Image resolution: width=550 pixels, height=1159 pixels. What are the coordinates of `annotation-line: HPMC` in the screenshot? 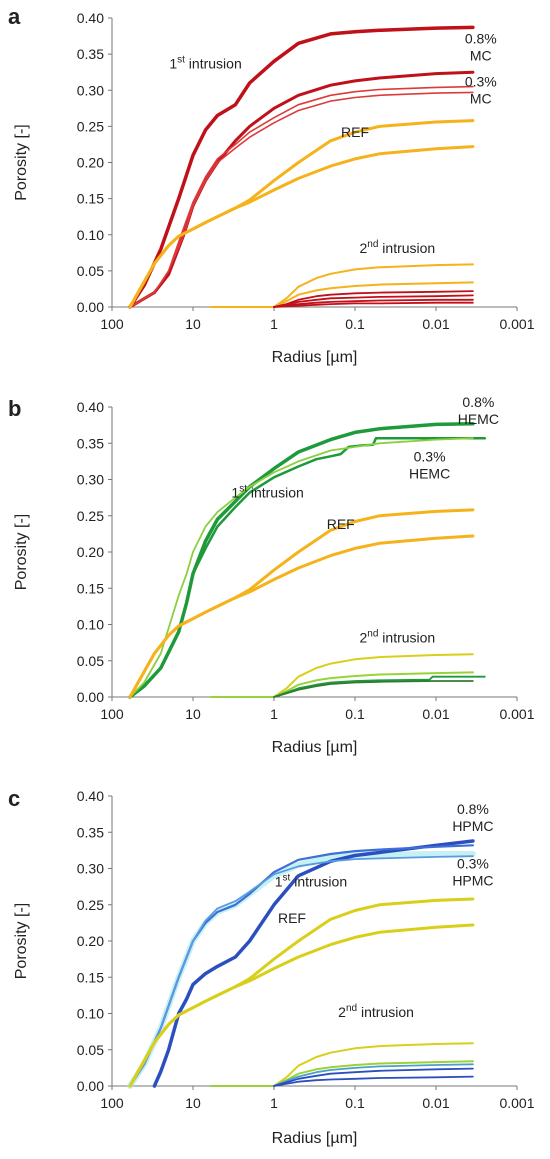 It's located at (472, 826).